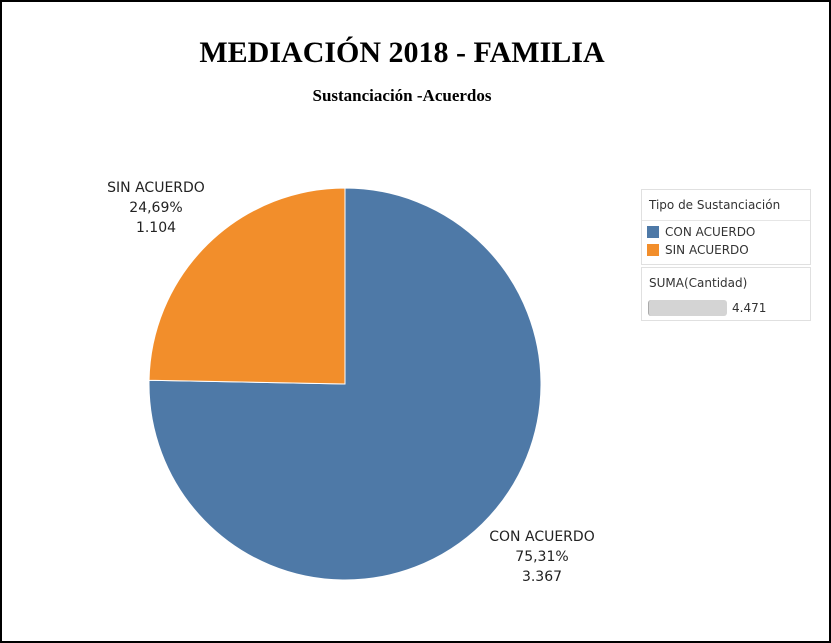 This screenshot has height=643, width=831. Describe the element at coordinates (687, 308) in the screenshot. I see `size-legend-bar` at that location.